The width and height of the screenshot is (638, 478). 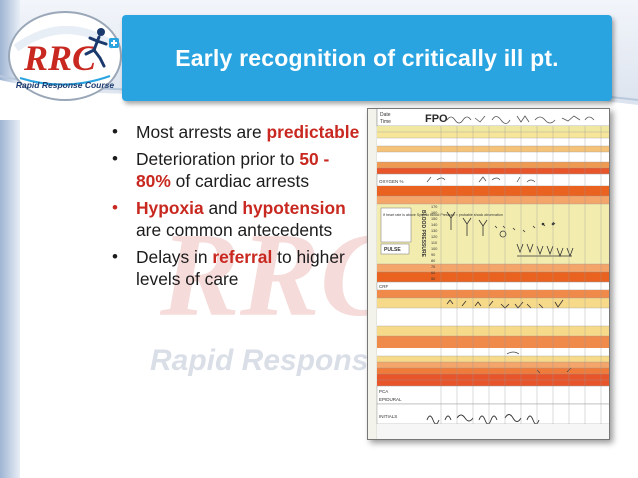 What do you see at coordinates (383, 391) in the screenshot?
I see `chart-pca-label: PCA` at bounding box center [383, 391].